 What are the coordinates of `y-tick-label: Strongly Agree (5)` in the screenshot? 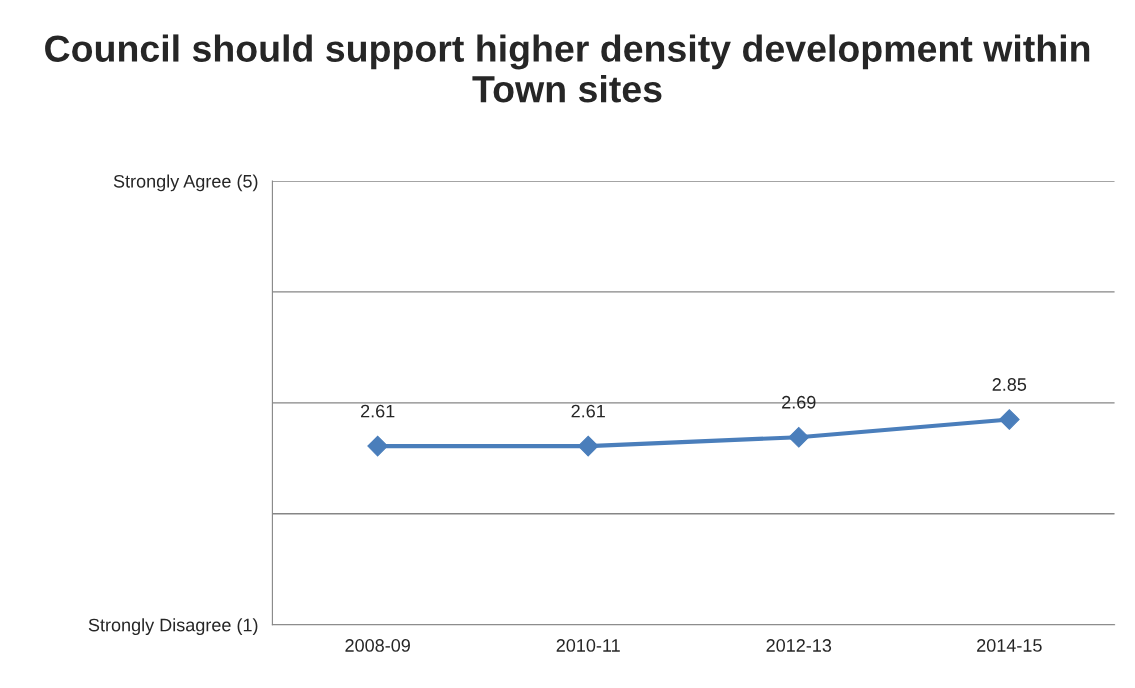 It's located at (185, 183).